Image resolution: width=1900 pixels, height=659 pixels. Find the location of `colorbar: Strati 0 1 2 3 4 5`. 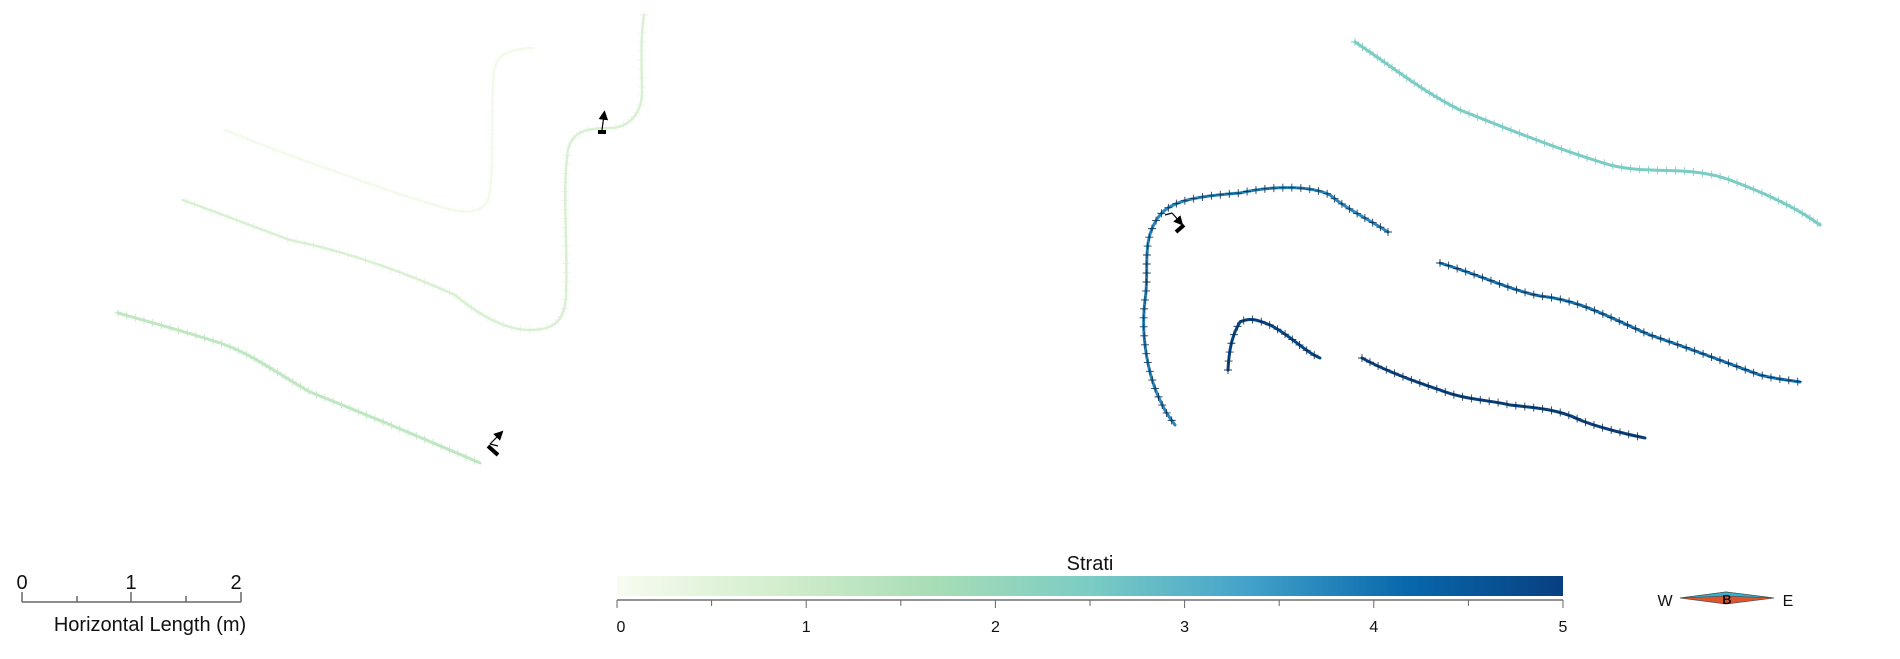

colorbar: Strati 0 1 2 3 4 5 is located at coordinates (1092, 594).